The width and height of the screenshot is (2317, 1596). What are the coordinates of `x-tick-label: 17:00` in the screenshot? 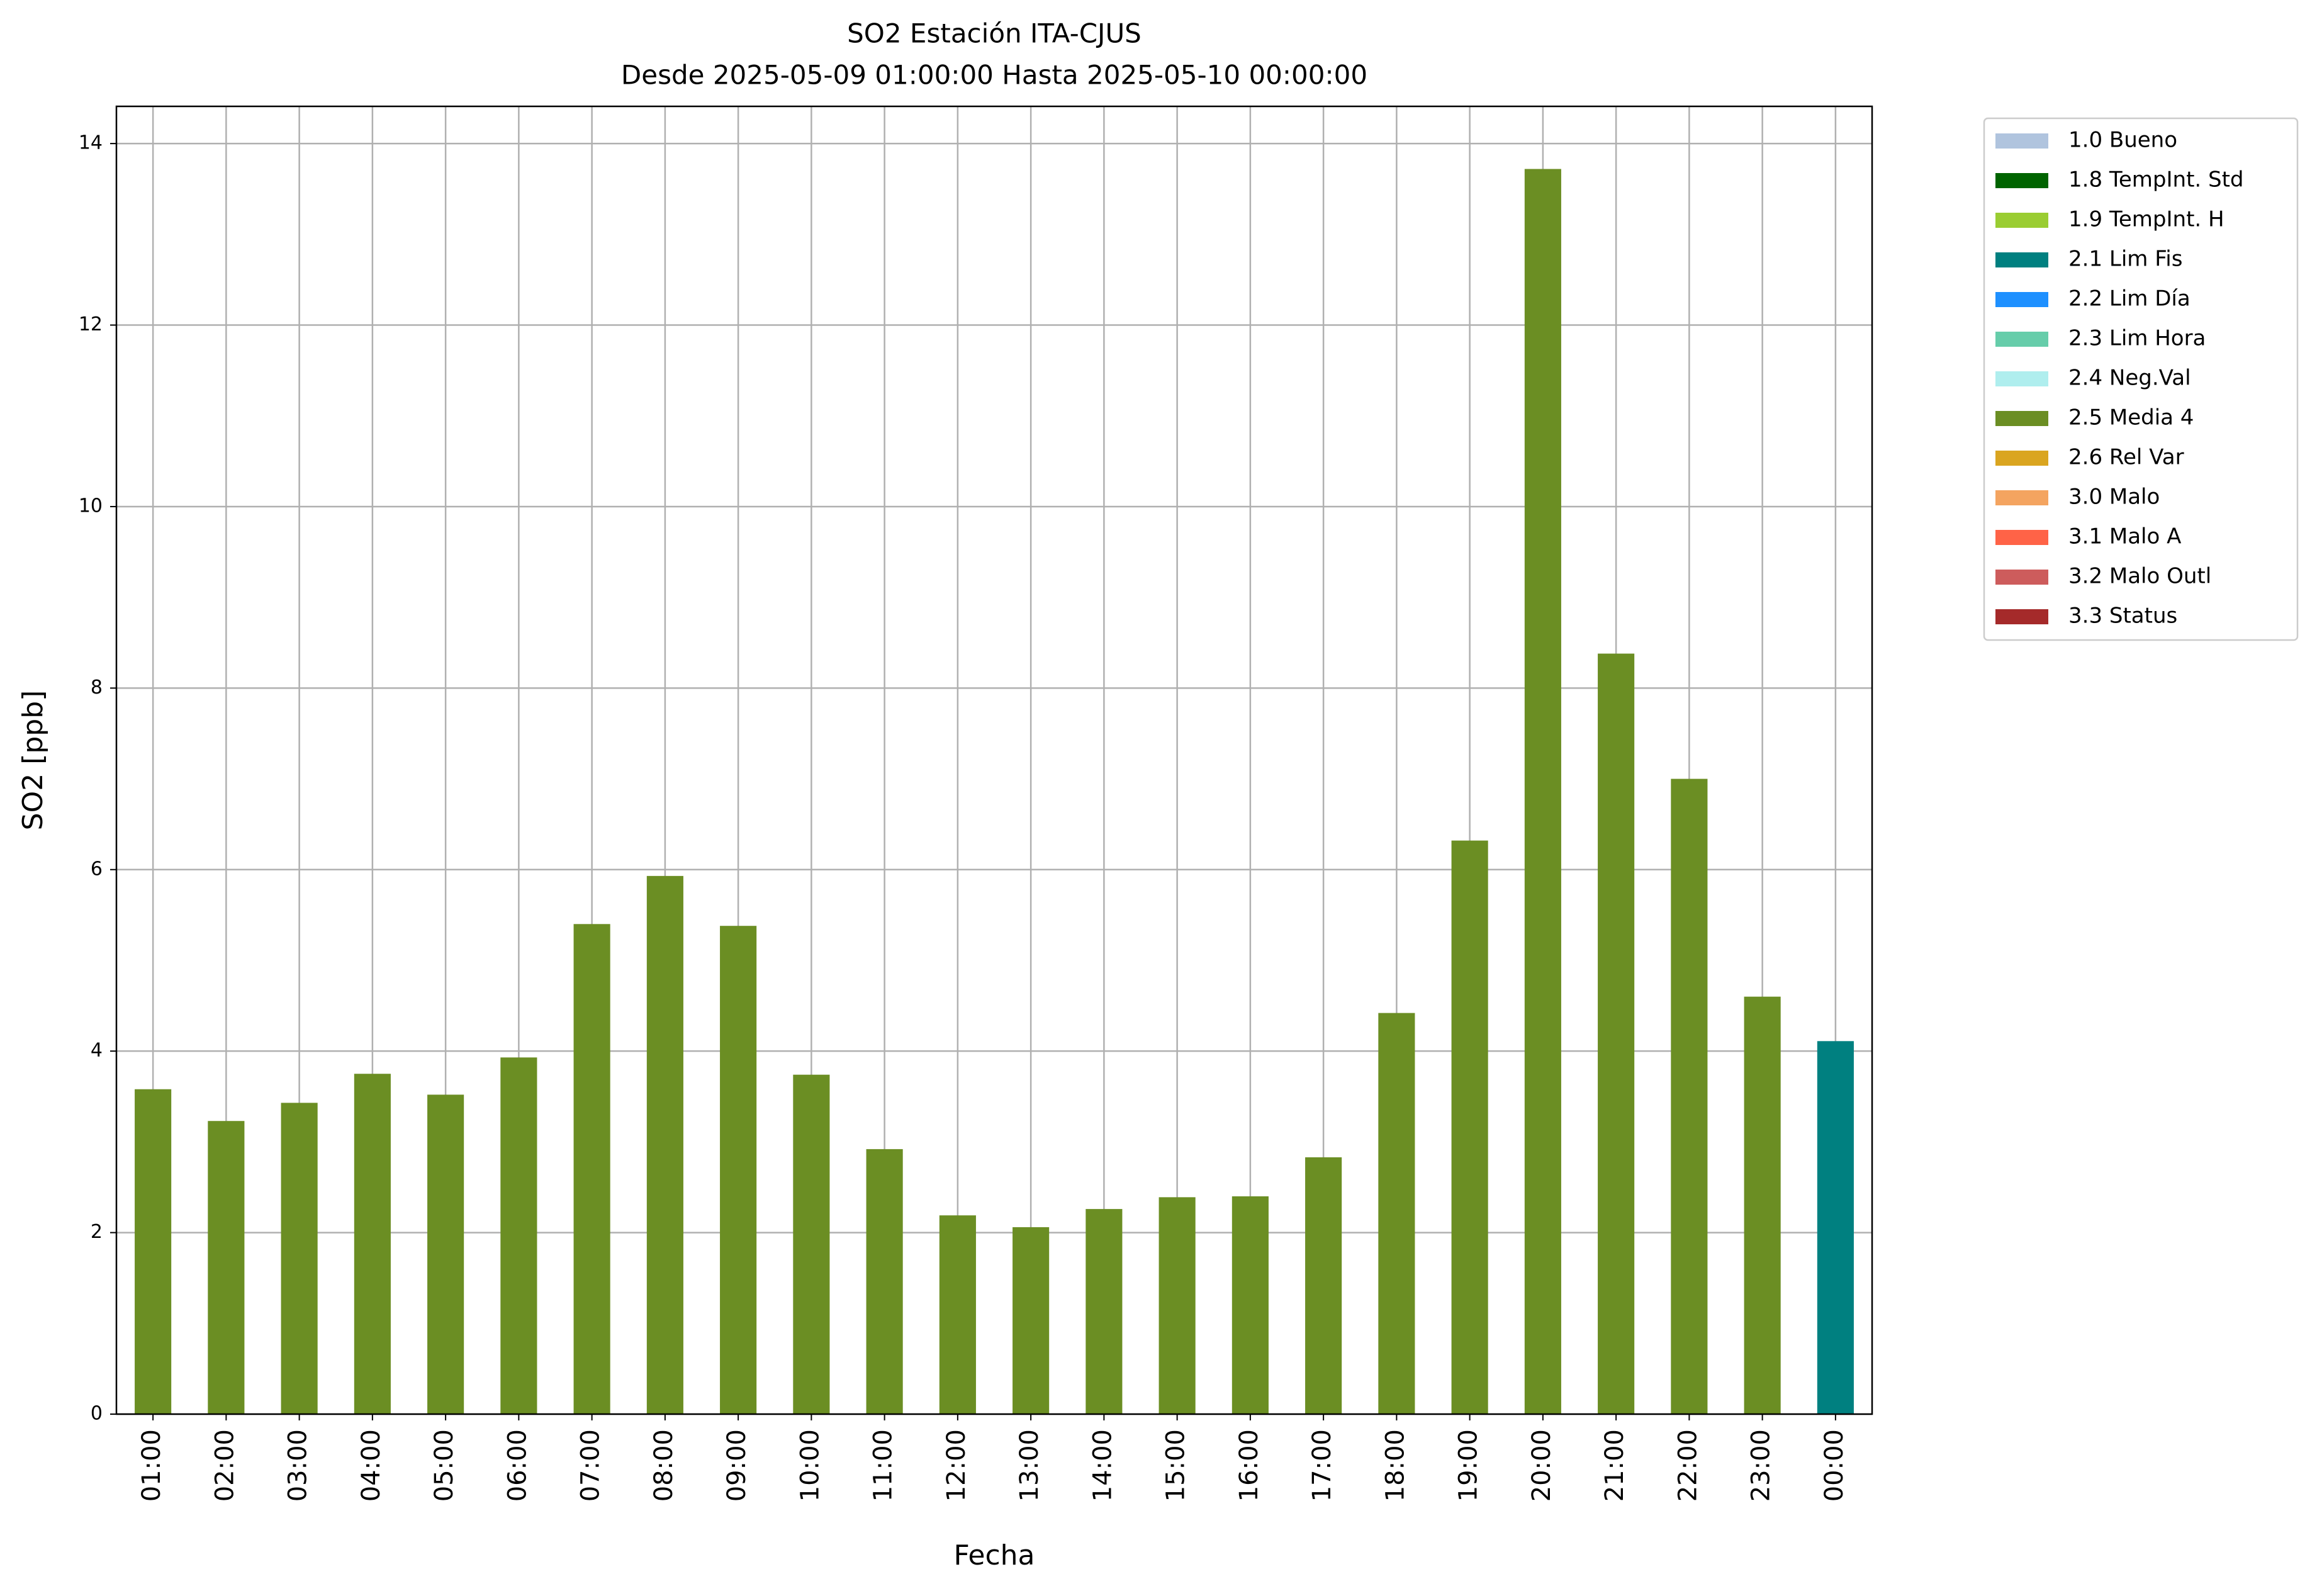 It's located at (1322, 1465).